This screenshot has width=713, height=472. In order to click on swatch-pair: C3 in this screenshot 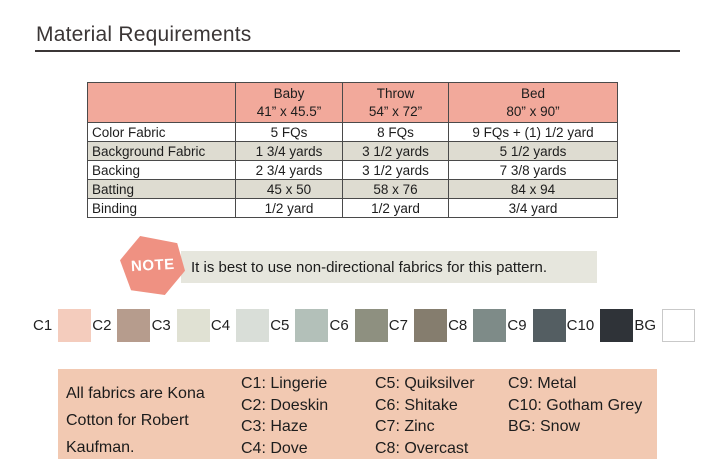, I will do `click(180, 325)`.